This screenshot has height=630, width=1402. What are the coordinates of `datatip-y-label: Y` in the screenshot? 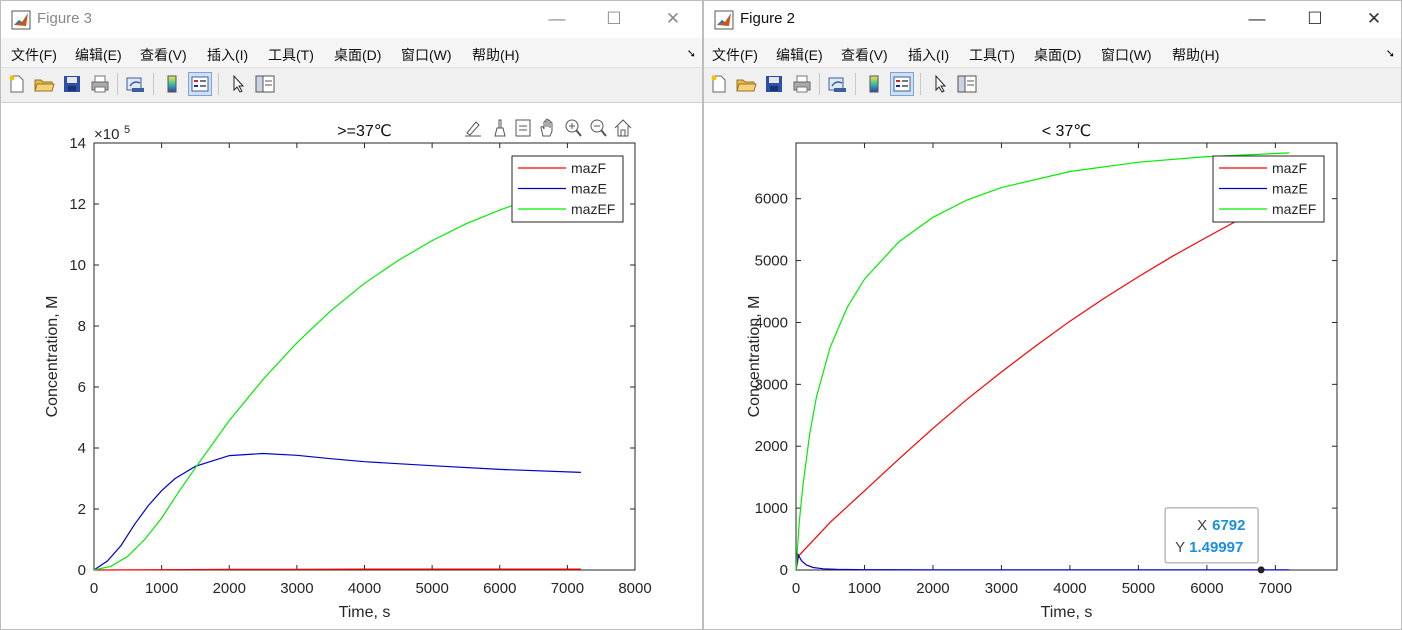 It's located at (1180, 547).